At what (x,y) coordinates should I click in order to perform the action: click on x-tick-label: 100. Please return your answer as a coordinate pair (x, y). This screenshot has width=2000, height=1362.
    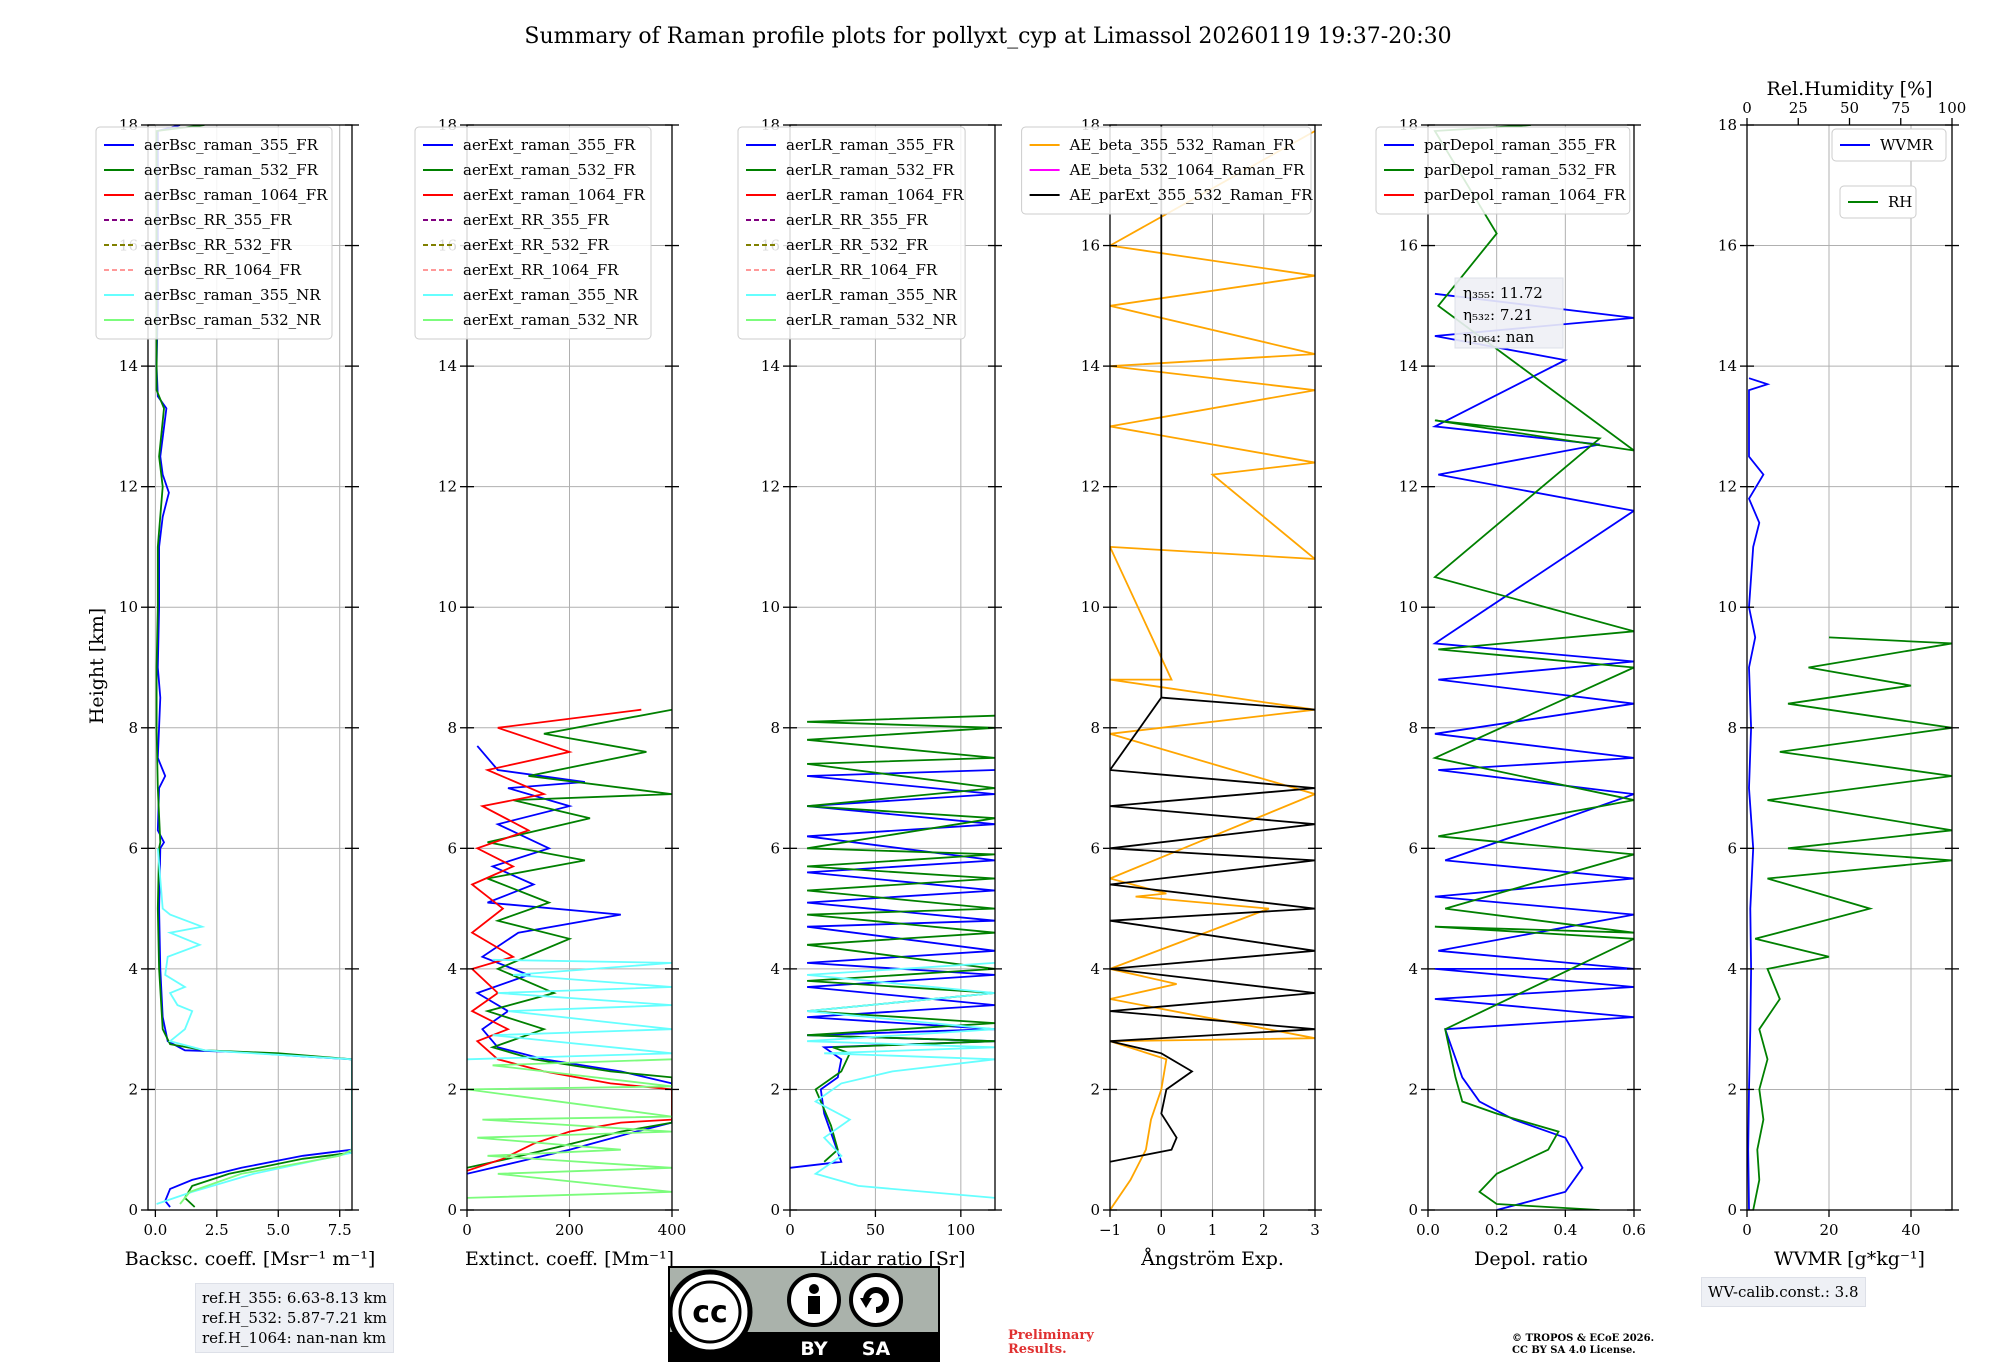
    Looking at the image, I should click on (961, 1230).